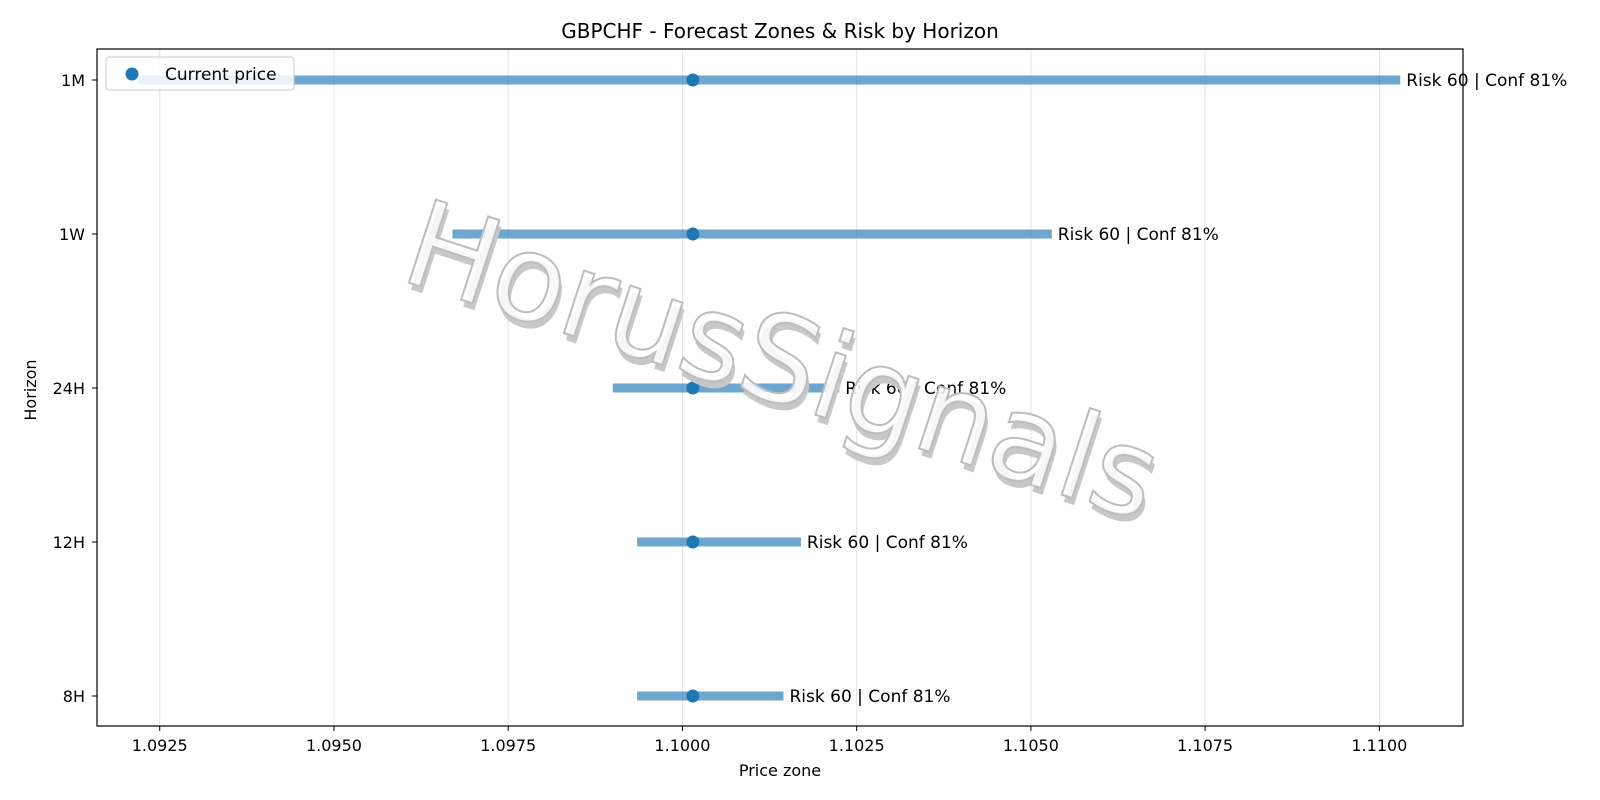 The width and height of the screenshot is (1600, 800). Describe the element at coordinates (682, 745) in the screenshot. I see `x-tick-label: 1.1000` at that location.